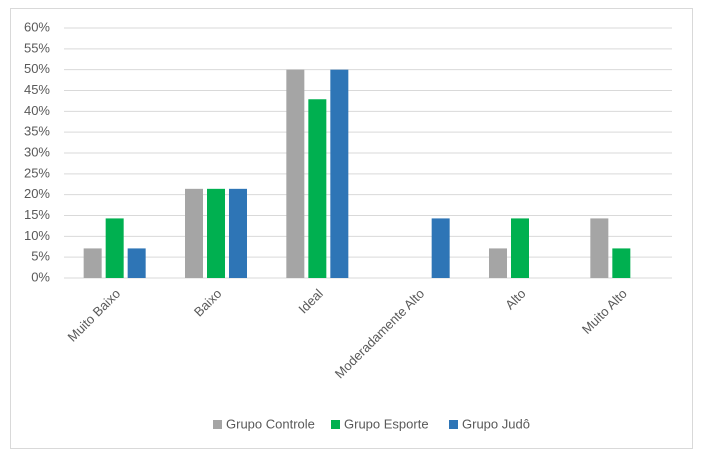 Image resolution: width=703 pixels, height=459 pixels. What do you see at coordinates (37, 193) in the screenshot?
I see `y-tick-label: 20%` at bounding box center [37, 193].